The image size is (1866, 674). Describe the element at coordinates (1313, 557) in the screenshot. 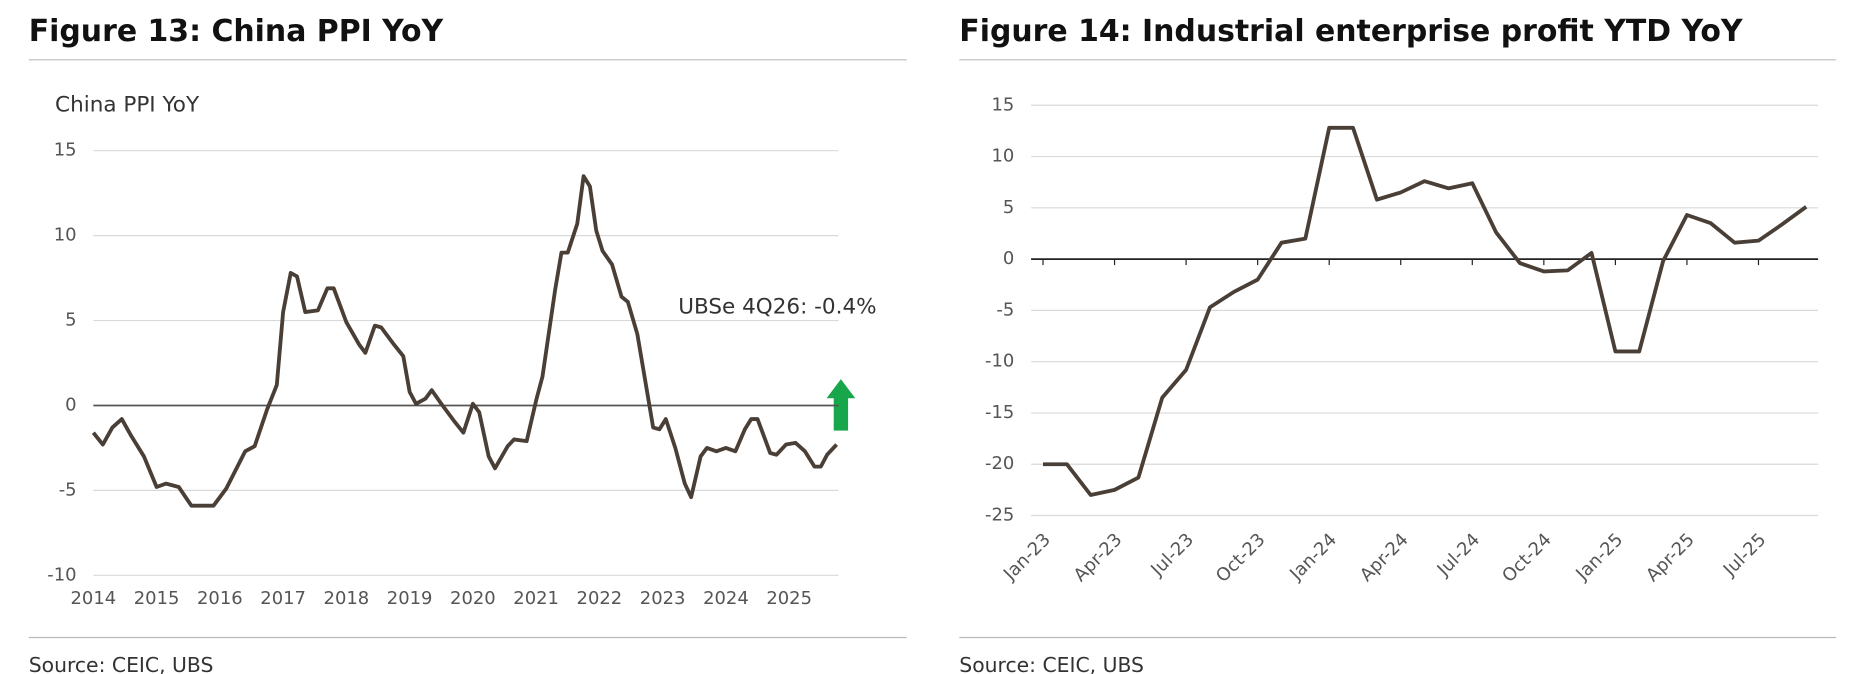

I see `x-tick-label: Jan-24` at that location.